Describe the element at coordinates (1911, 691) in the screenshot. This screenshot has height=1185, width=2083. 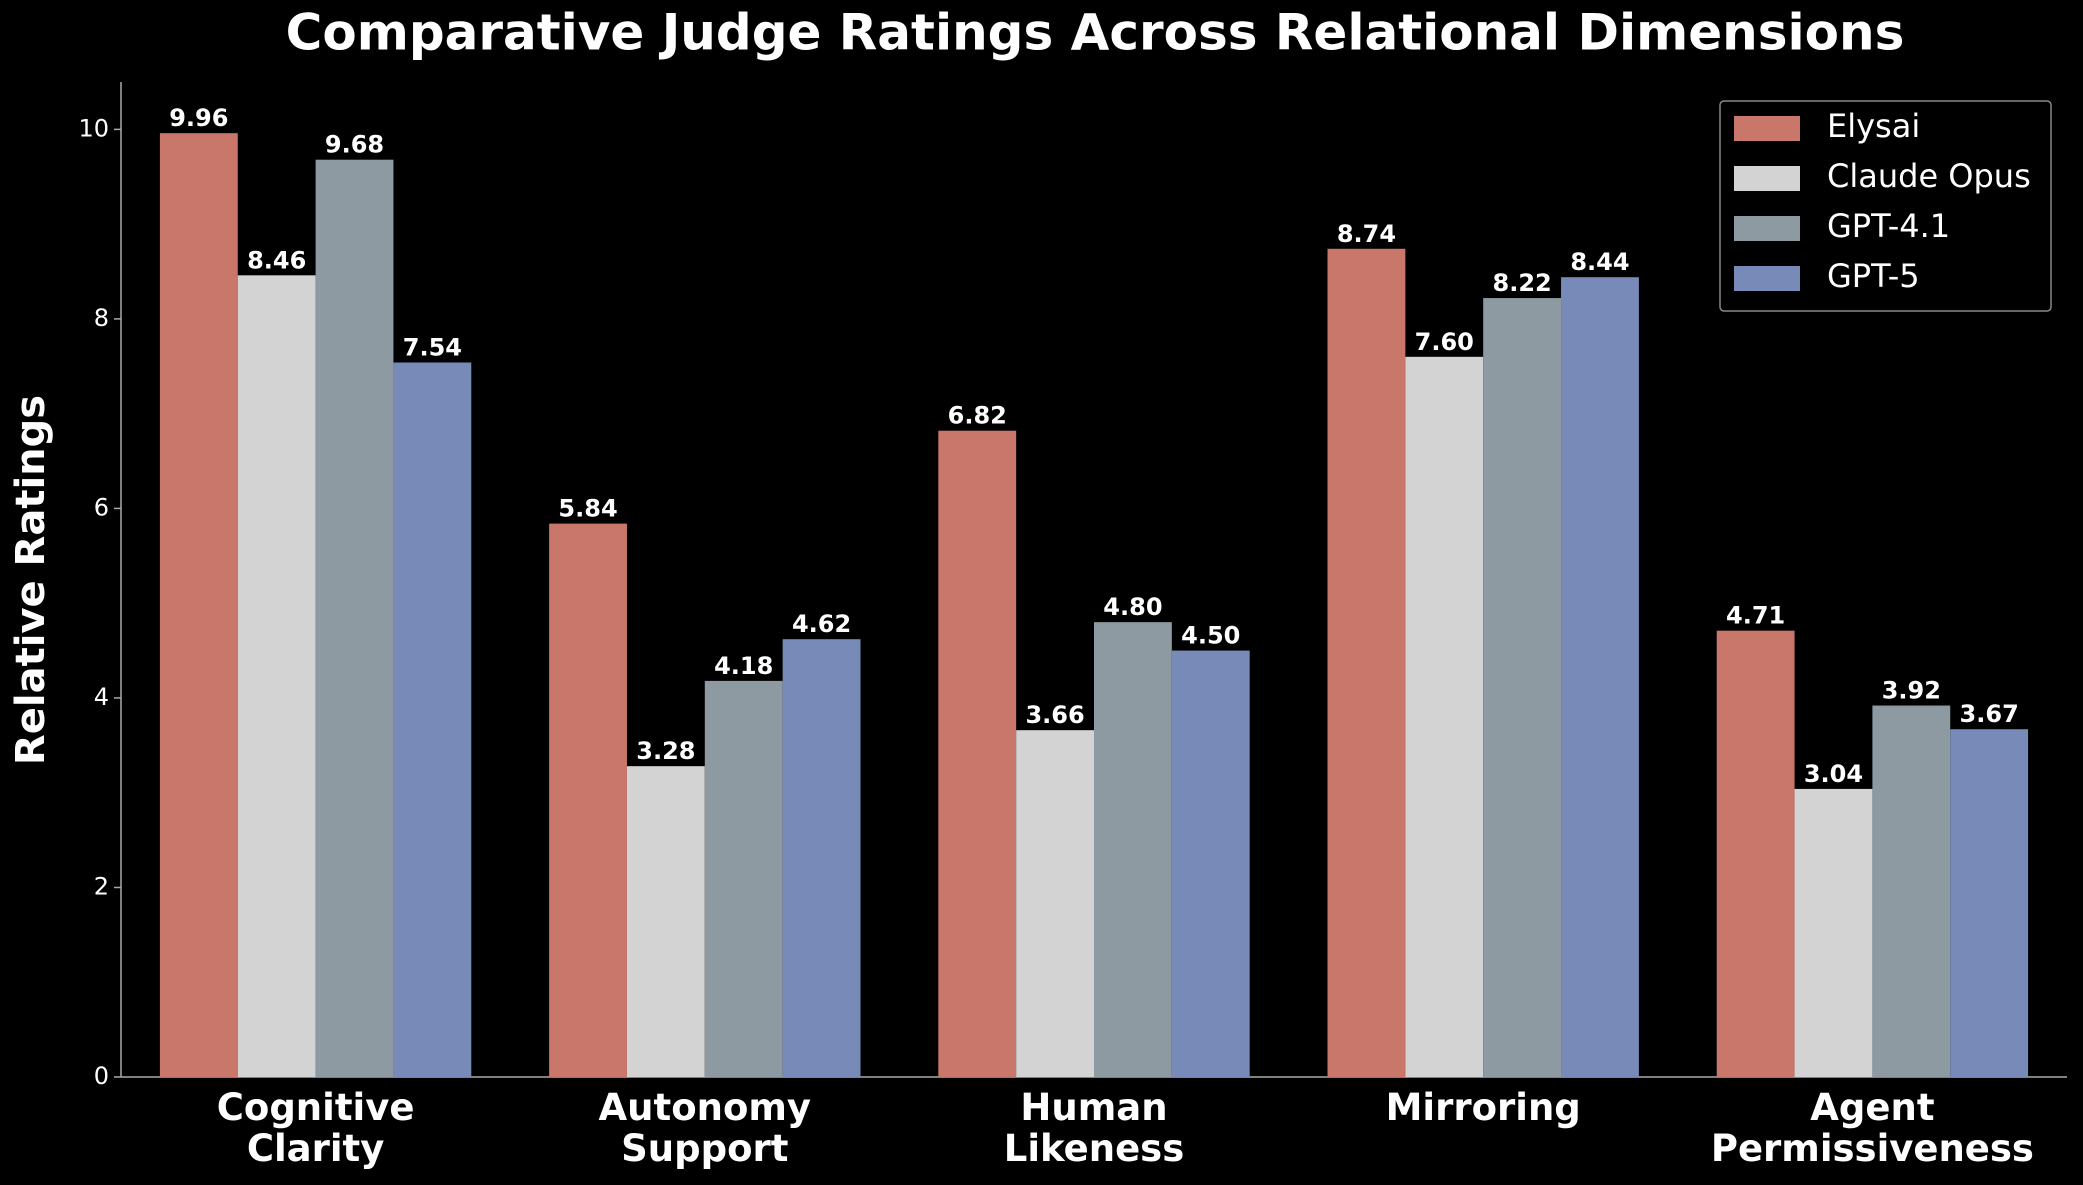
I see `value-label: 3.92` at that location.